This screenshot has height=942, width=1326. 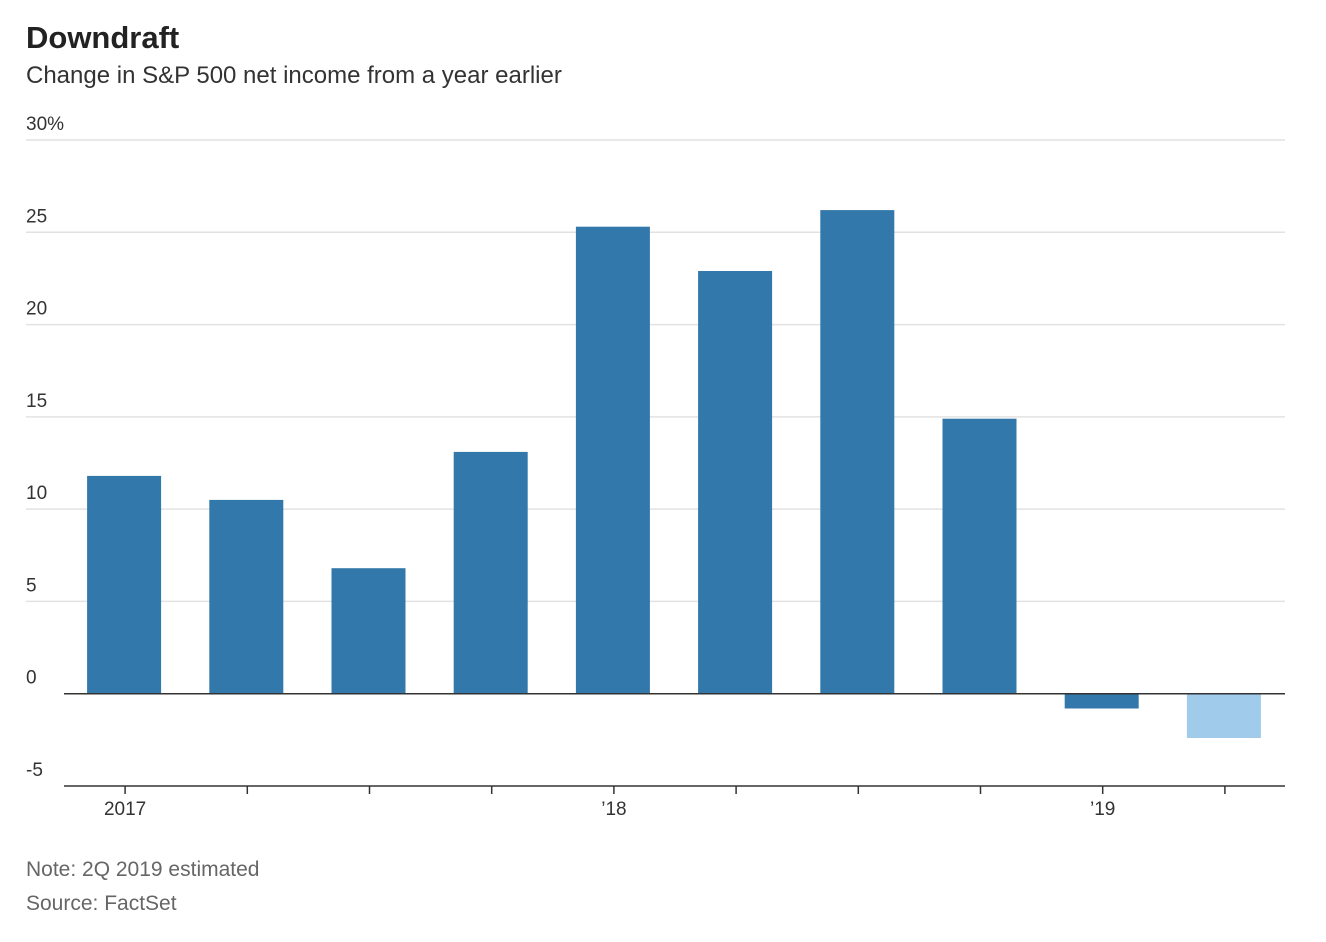 What do you see at coordinates (124, 584) in the screenshot?
I see `bar-1q-2017` at bounding box center [124, 584].